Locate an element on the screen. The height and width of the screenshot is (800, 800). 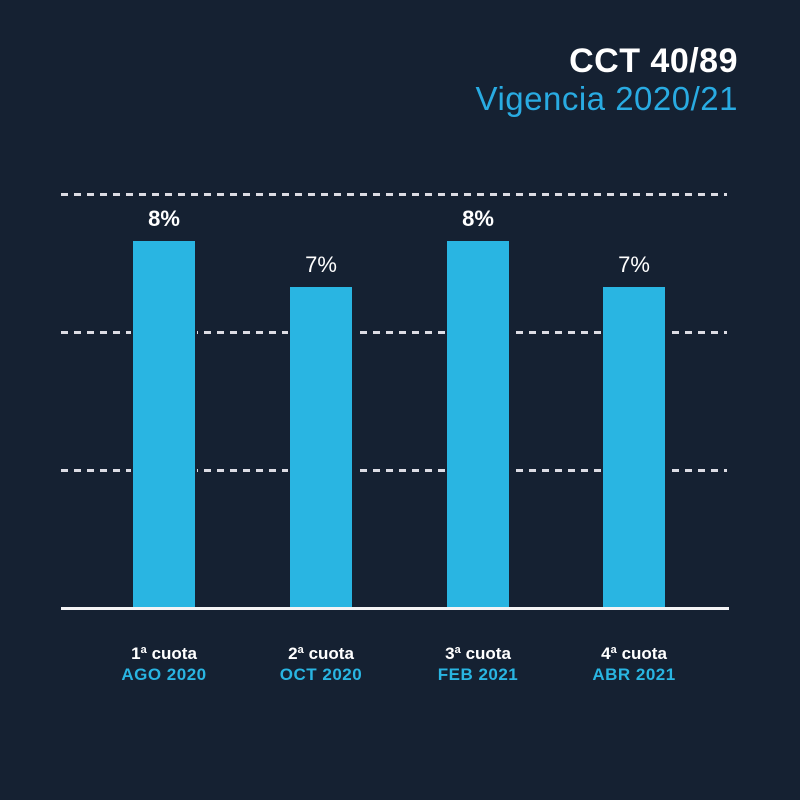
x-label-4: 4ª cuota ABR 2021 is located at coordinates (634, 664).